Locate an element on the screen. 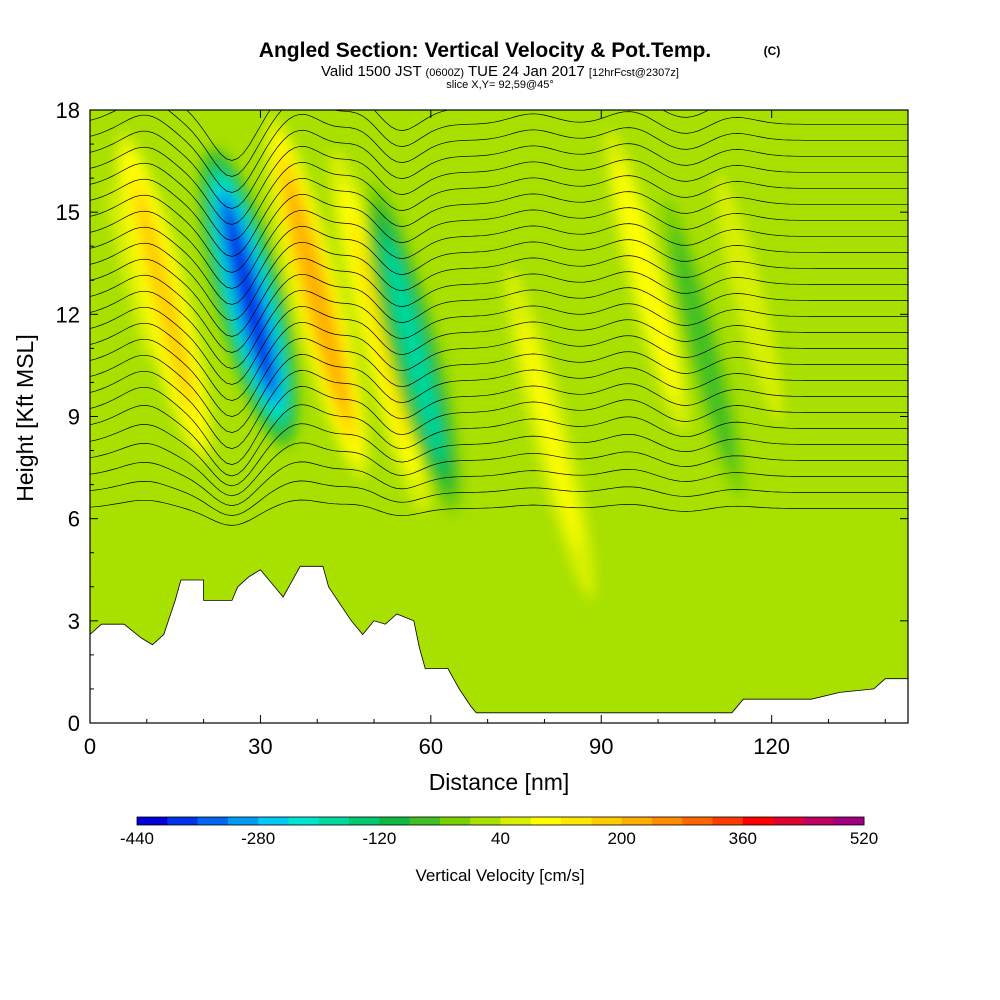  colorbar-tick-label: -280 is located at coordinates (258, 838).